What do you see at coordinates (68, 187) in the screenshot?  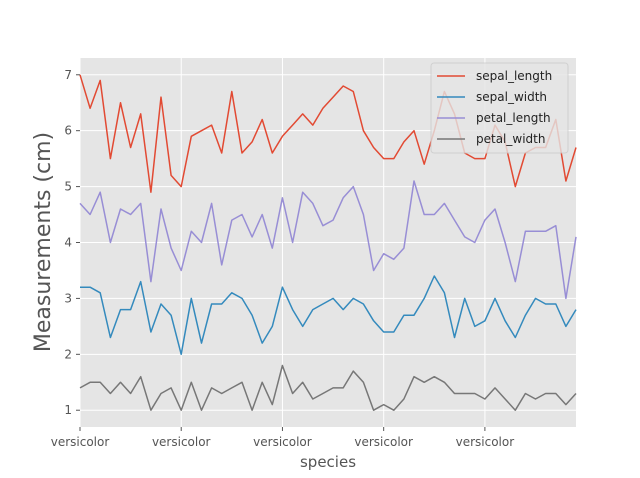 I see `y-tick-label: 5` at bounding box center [68, 187].